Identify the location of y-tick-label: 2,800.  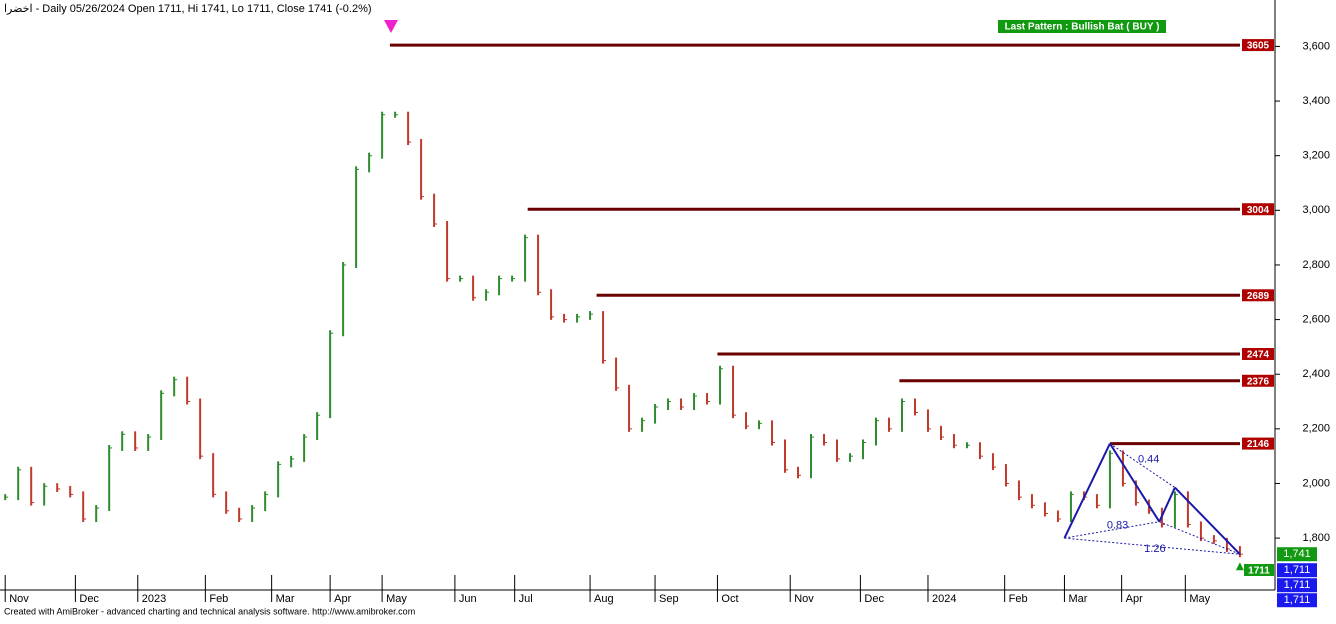
(1316, 265).